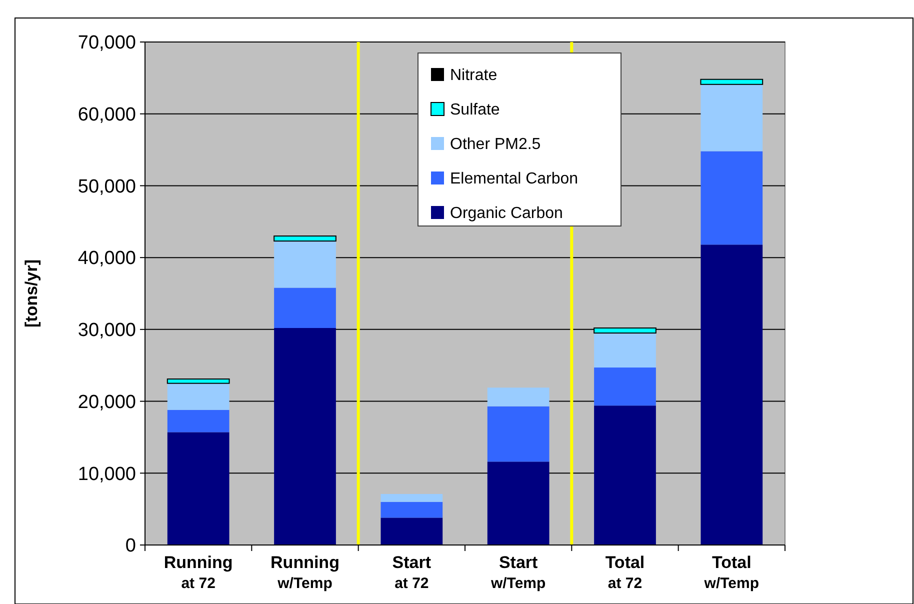 The image size is (914, 604). Describe the element at coordinates (731, 572) in the screenshot. I see `x-tick-label: Total w/Temp` at that location.